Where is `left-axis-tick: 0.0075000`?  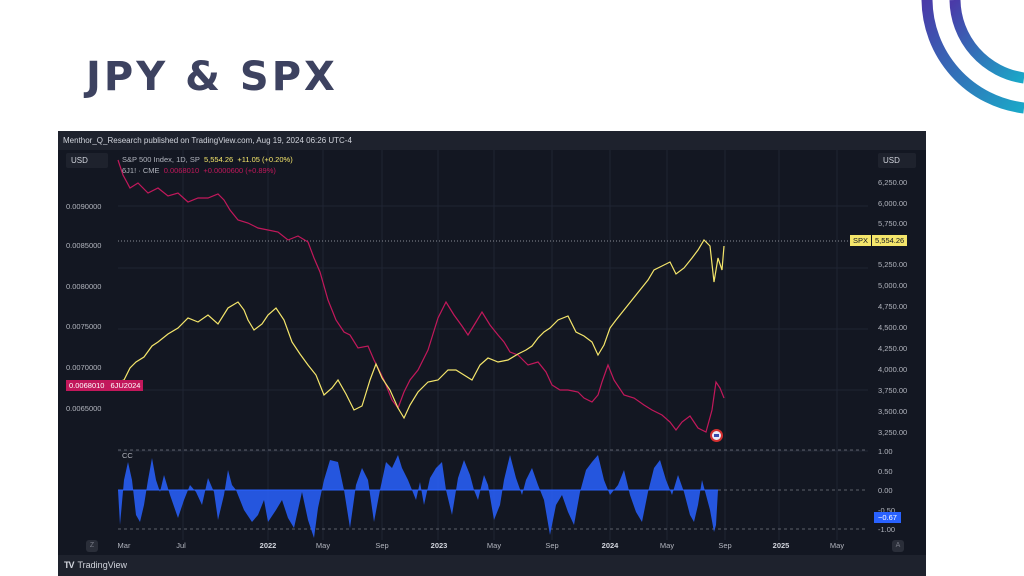
left-axis-tick: 0.0075000 is located at coordinates (84, 326).